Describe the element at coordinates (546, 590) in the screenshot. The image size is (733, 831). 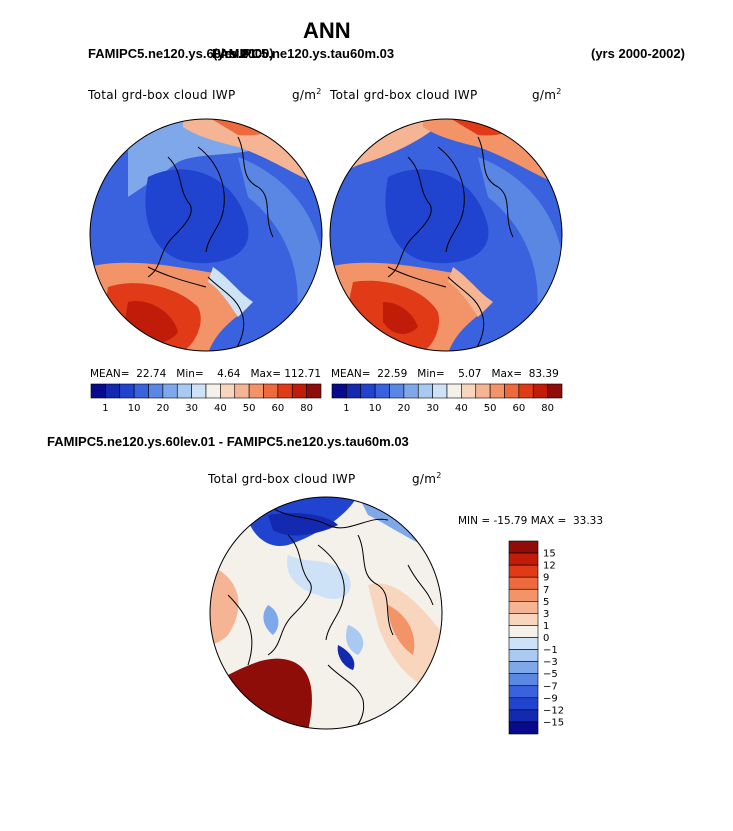
I see `colorbar-level-label: 7` at that location.